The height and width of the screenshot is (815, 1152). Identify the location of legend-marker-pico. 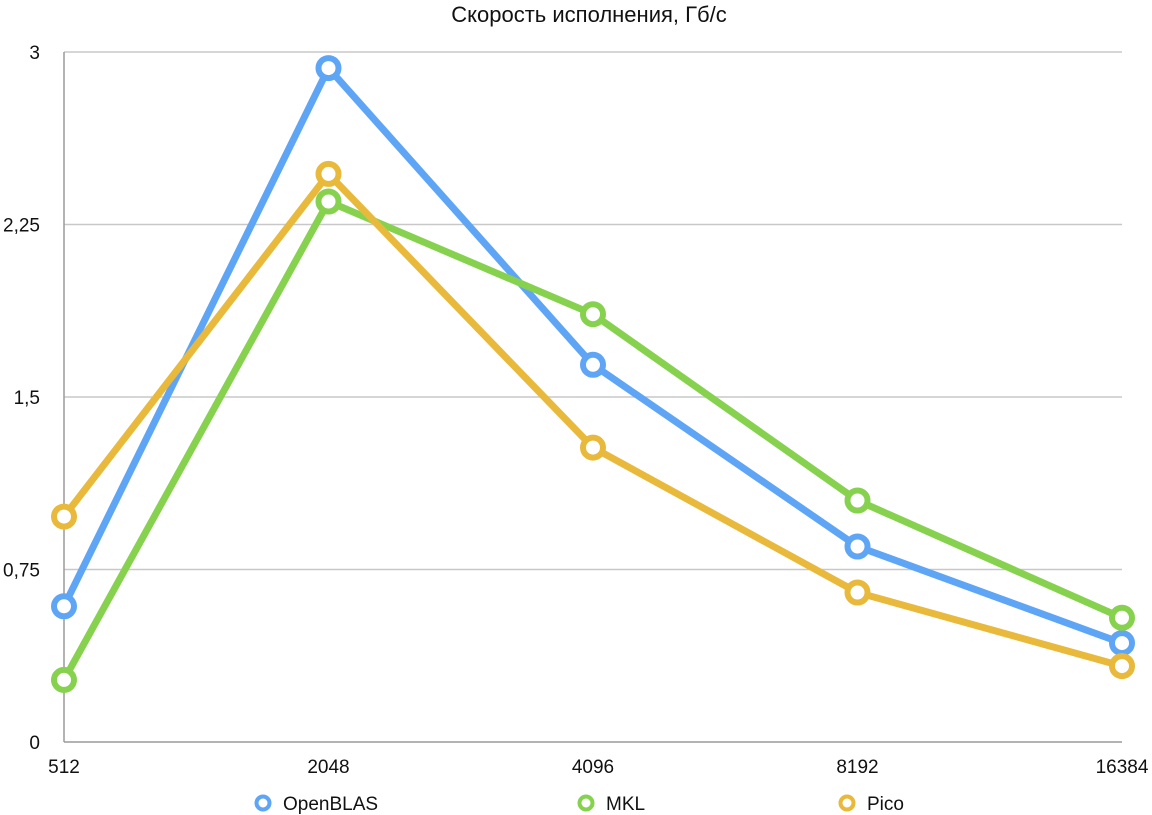
(847, 803).